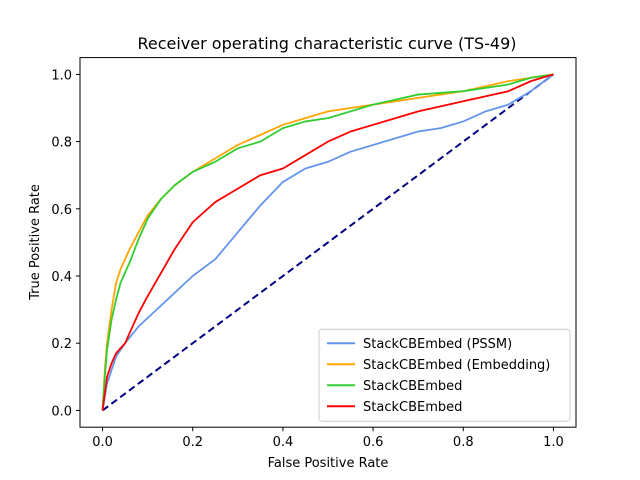  I want to click on legend-label-1: StackCBEmbed (PSSM), so click(437, 344).